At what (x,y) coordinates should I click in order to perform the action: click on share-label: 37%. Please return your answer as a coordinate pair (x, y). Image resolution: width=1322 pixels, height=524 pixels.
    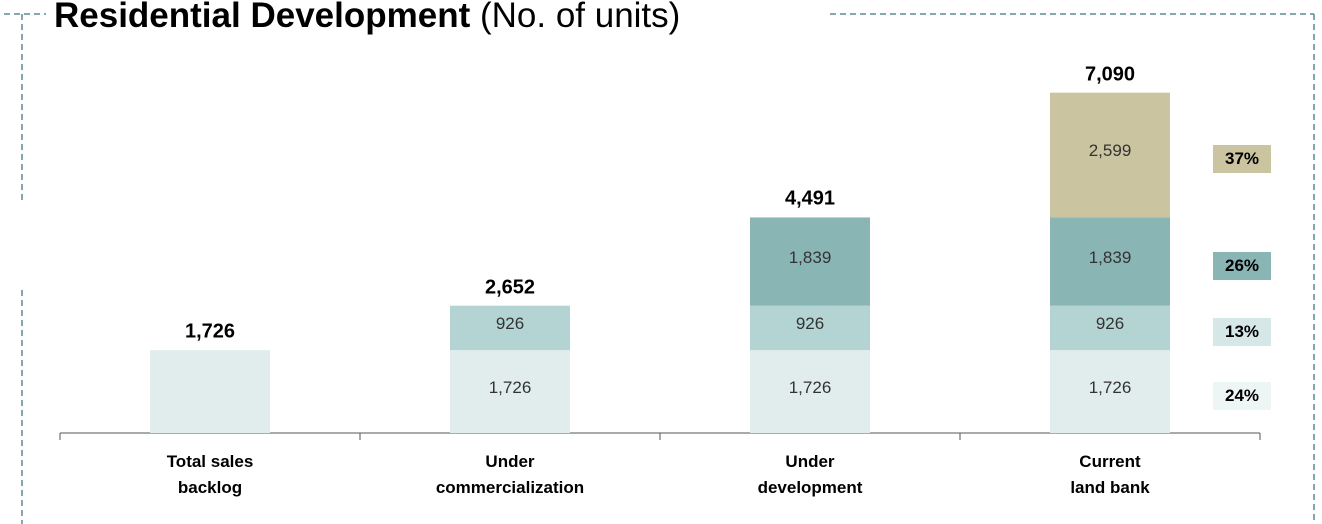
    Looking at the image, I should click on (1242, 159).